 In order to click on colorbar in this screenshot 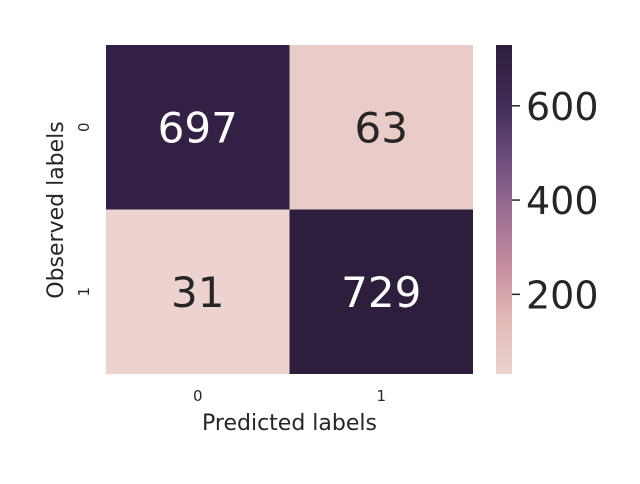, I will do `click(504, 209)`.